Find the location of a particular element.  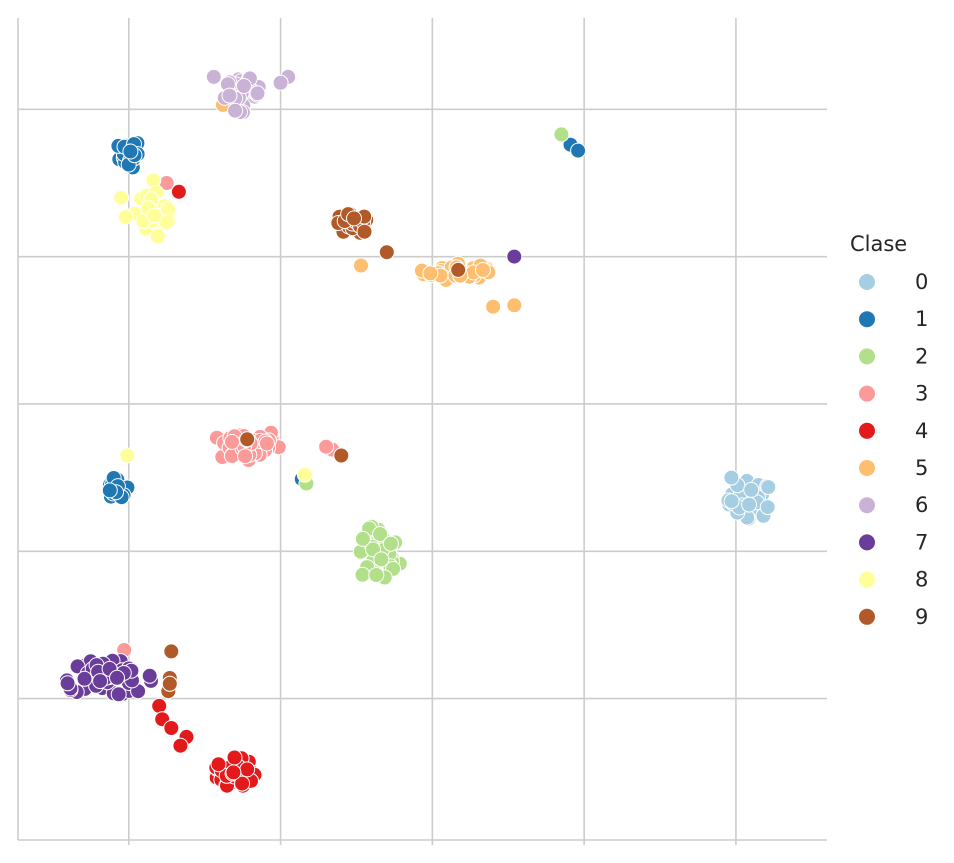

legend-item-1: 1 is located at coordinates (893, 319).